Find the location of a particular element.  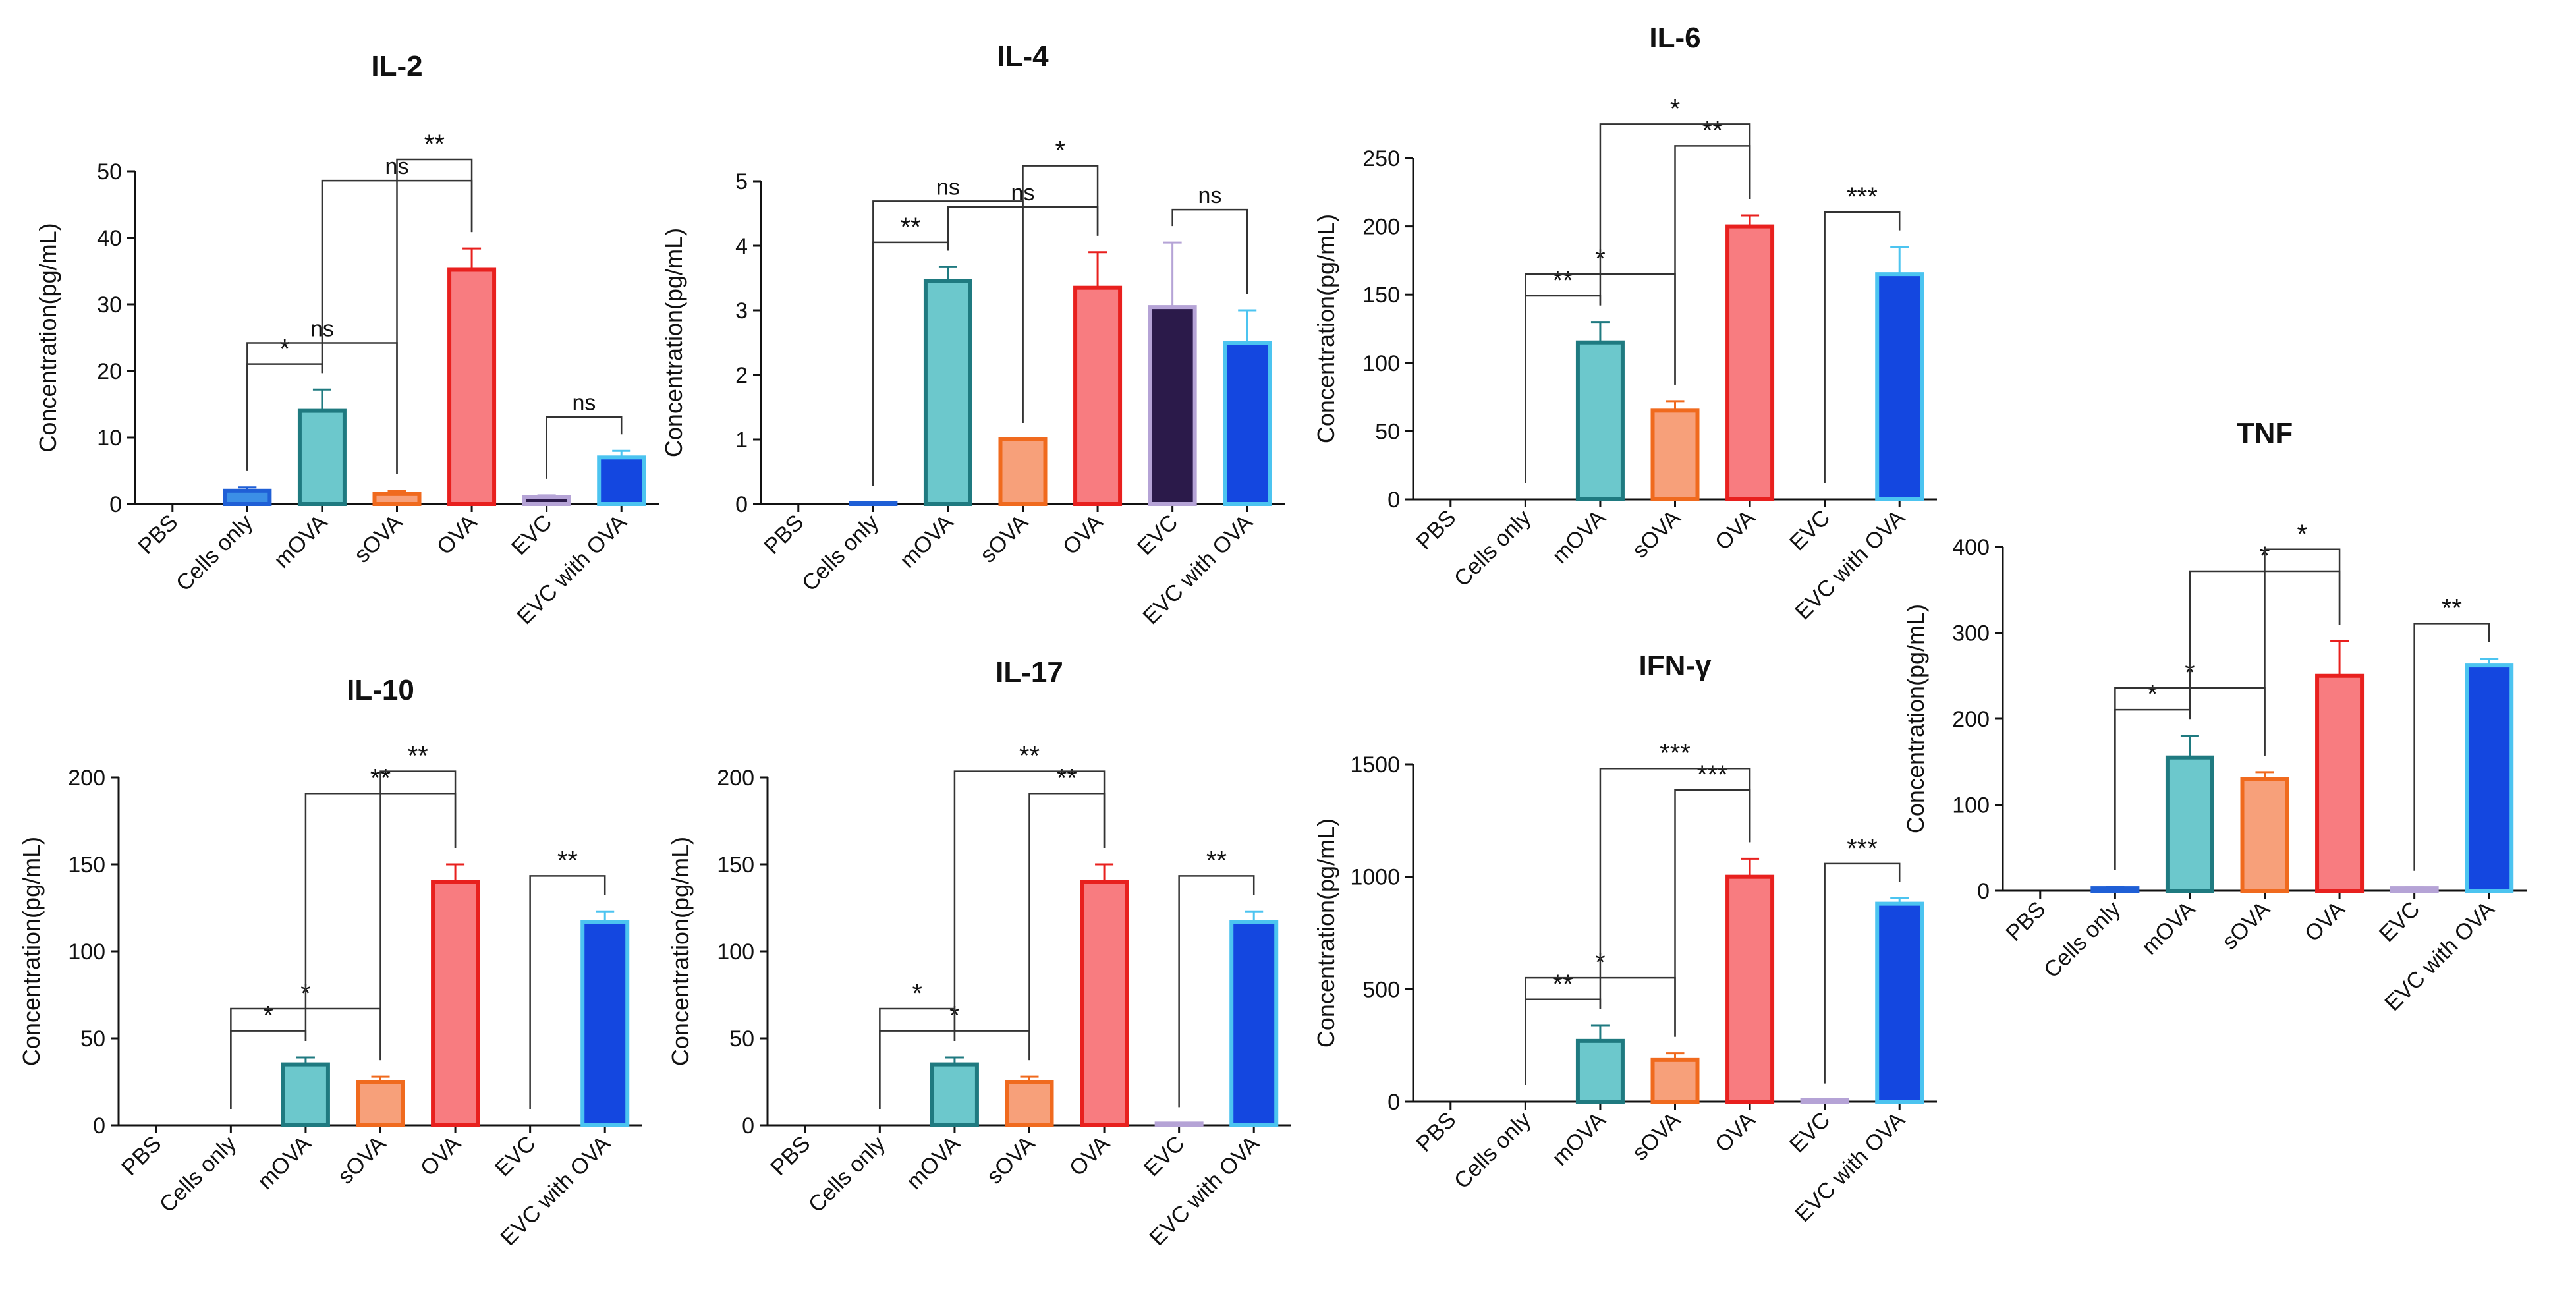

y-tick-label: 150 is located at coordinates (1381, 295).